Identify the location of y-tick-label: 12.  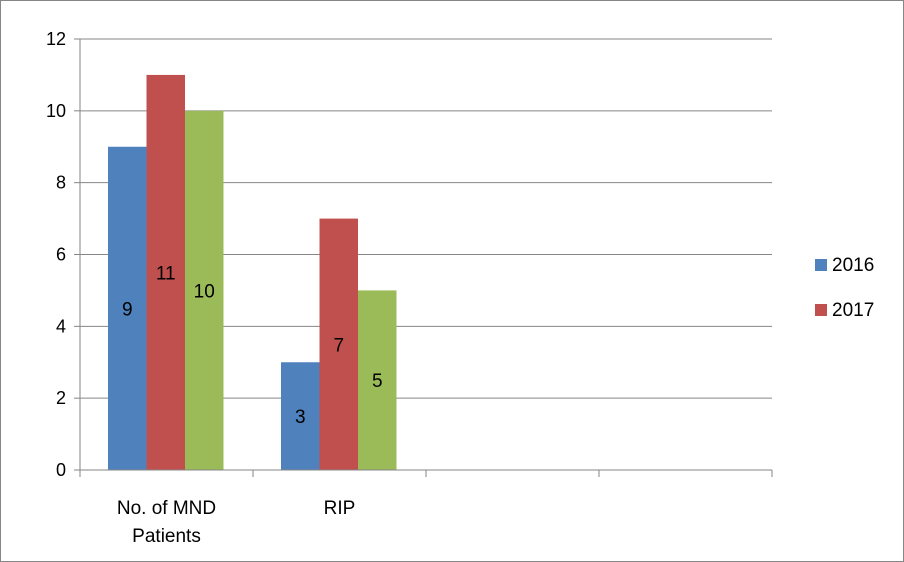
(56, 39).